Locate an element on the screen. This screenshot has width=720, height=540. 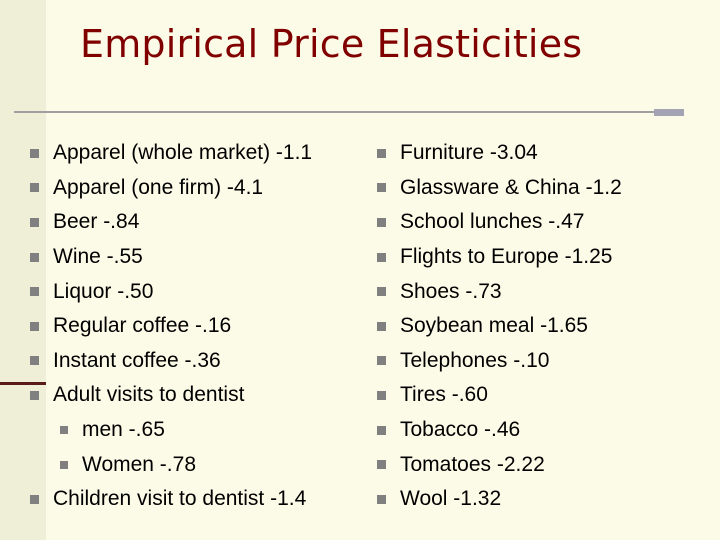
slide-sidebar-band is located at coordinates (23, 270).